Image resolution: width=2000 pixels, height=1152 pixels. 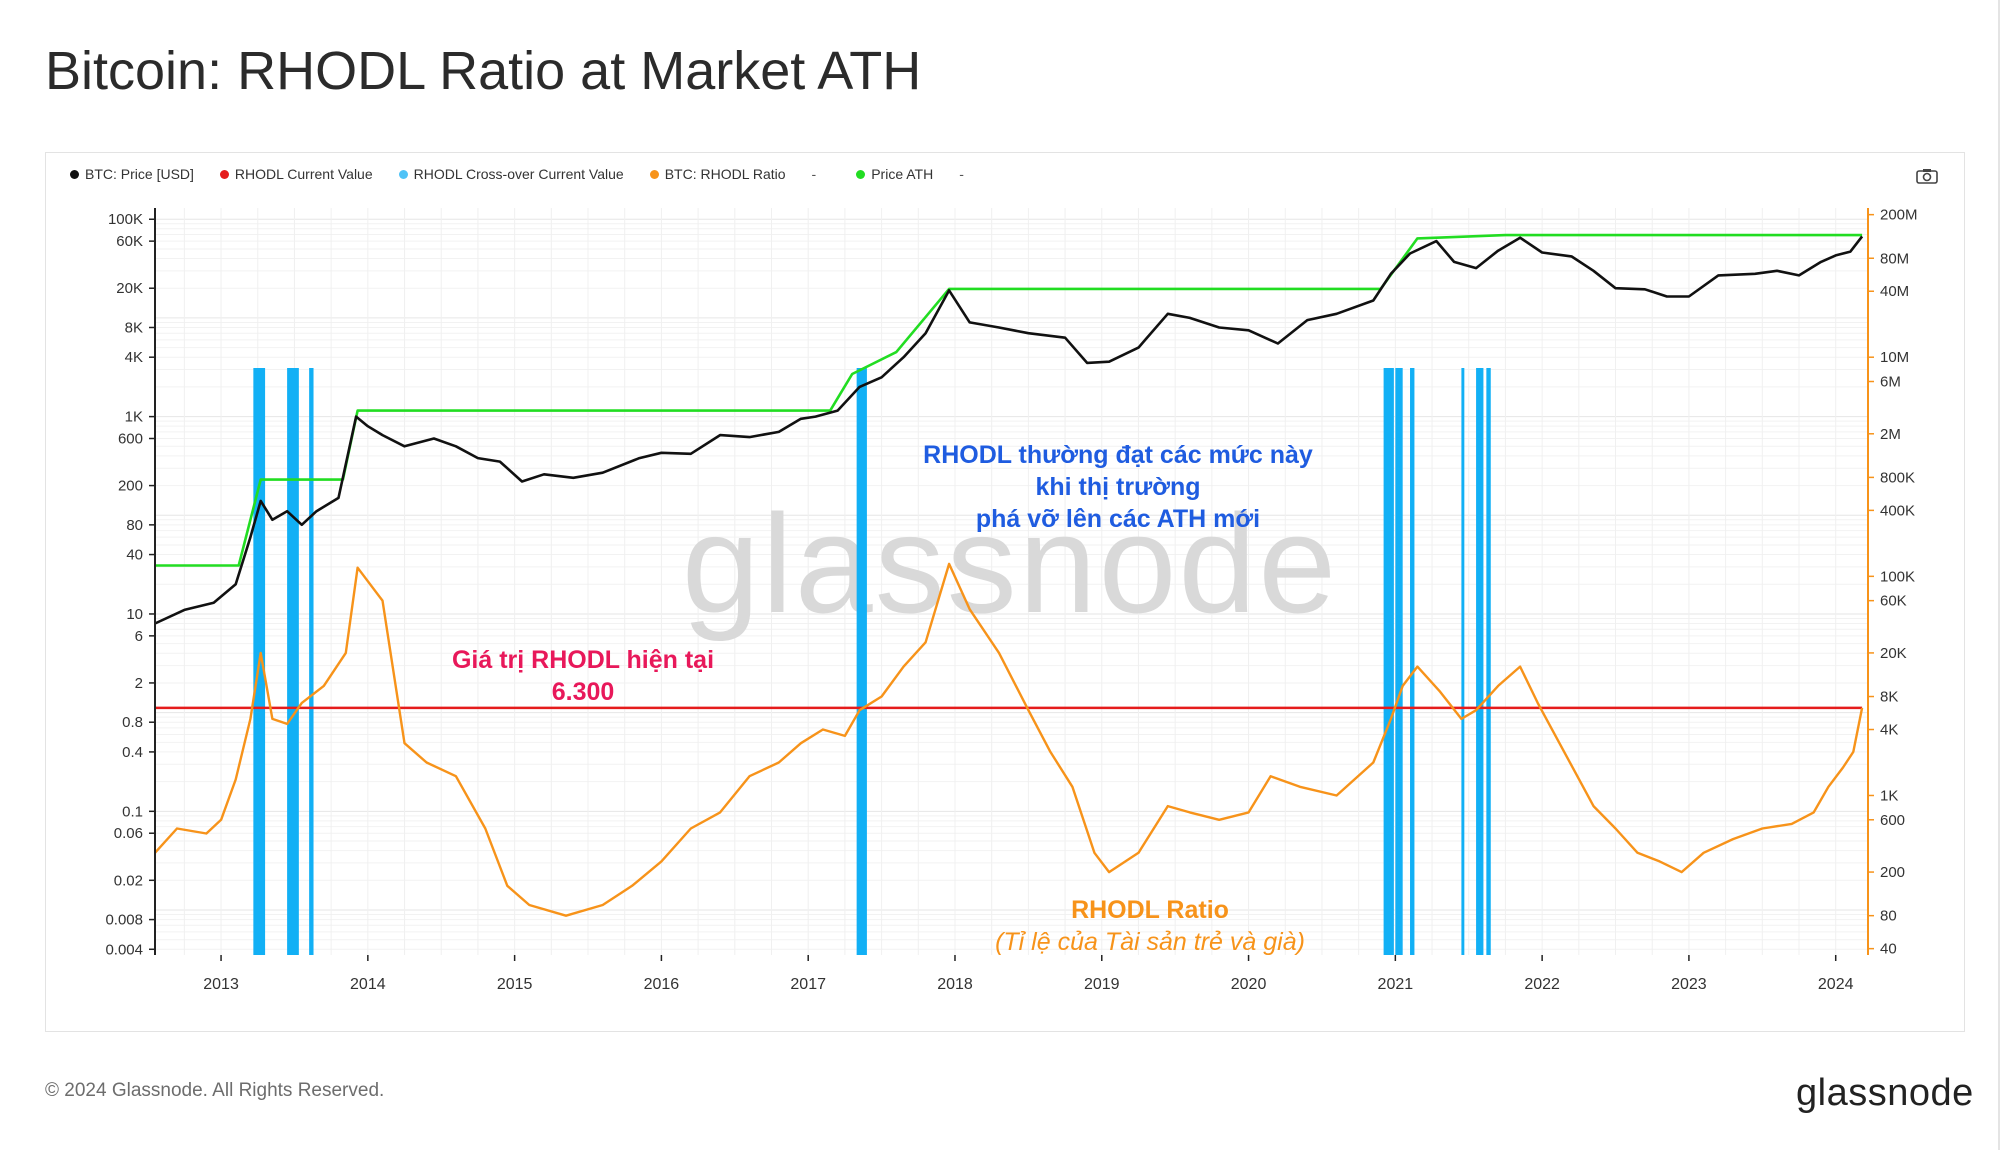 What do you see at coordinates (224, 174) in the screenshot?
I see `legend-dot-current` at bounding box center [224, 174].